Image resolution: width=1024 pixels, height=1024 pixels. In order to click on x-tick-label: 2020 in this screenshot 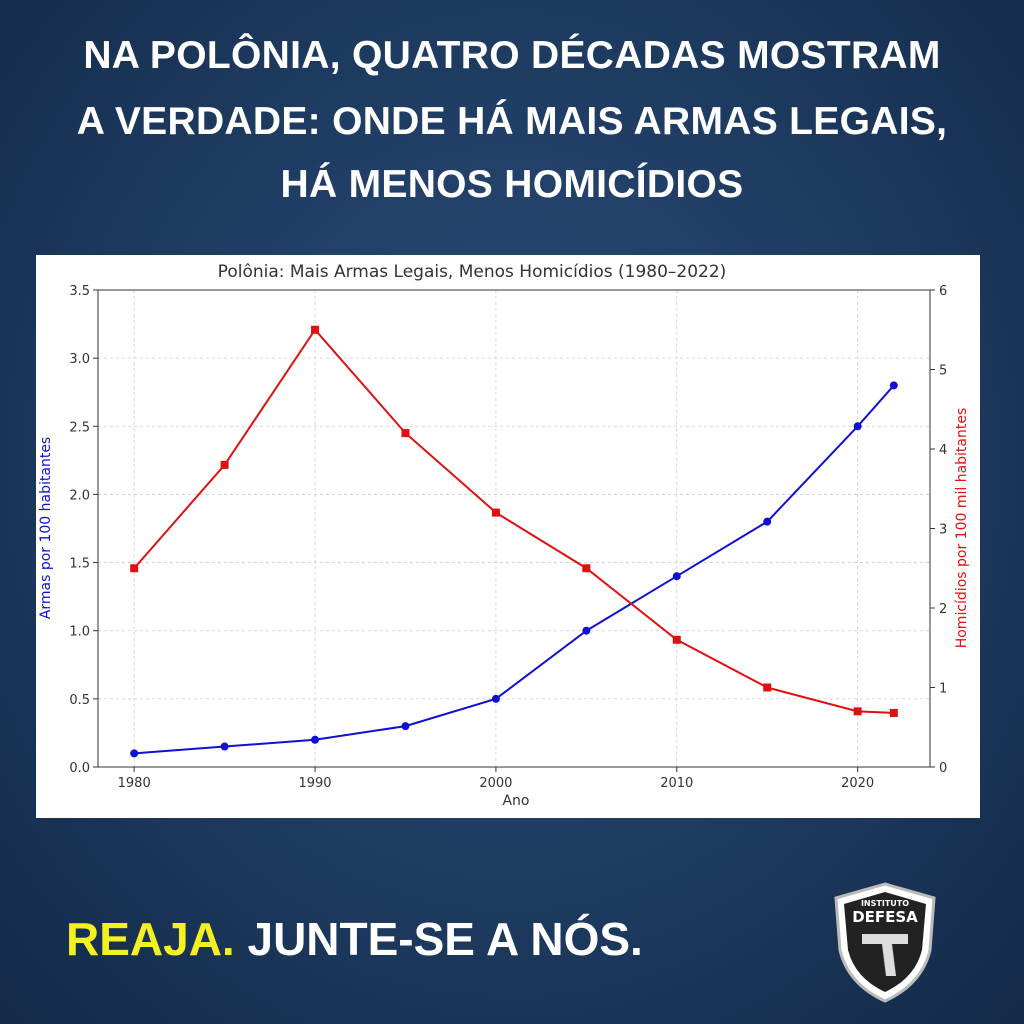, I will do `click(857, 783)`.